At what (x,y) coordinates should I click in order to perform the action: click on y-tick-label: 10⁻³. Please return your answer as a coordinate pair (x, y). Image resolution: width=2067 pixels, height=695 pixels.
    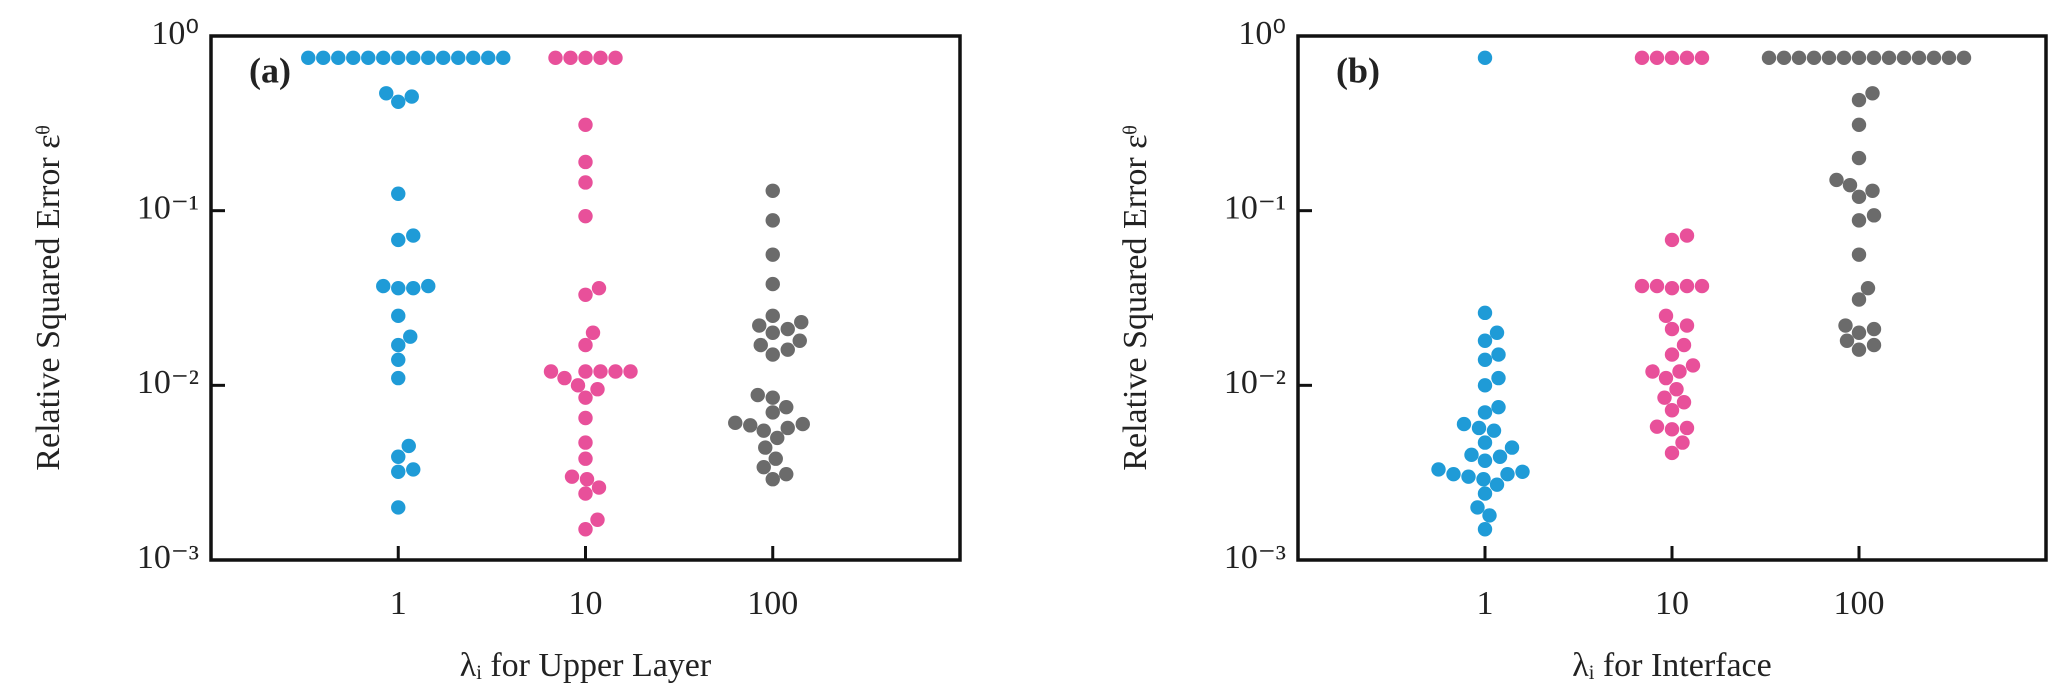
    Looking at the image, I should click on (168, 557).